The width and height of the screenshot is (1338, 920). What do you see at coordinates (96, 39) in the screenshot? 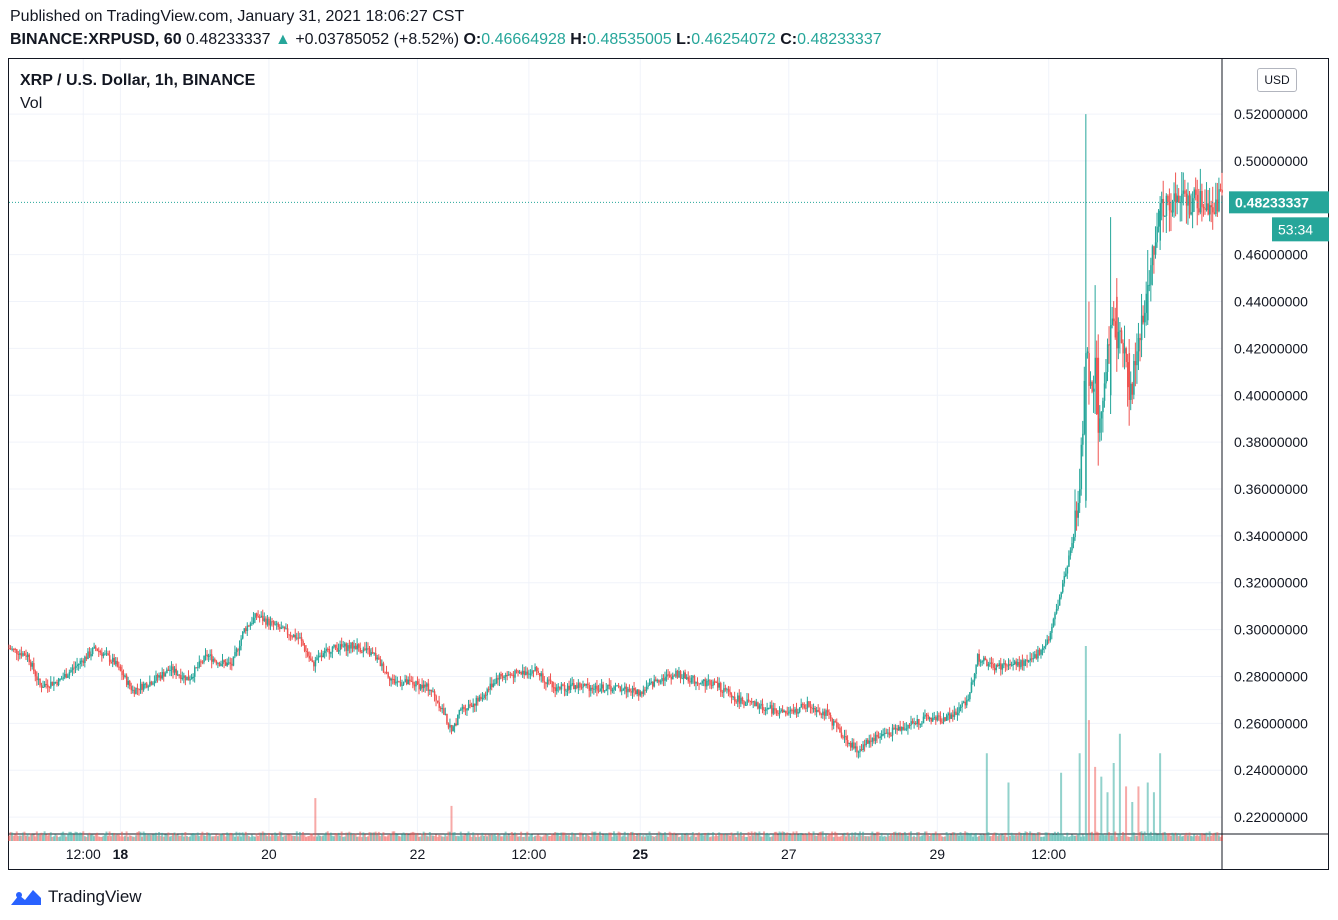
I see `symbol-label: BINANCE:XRPUSD, 60` at bounding box center [96, 39].